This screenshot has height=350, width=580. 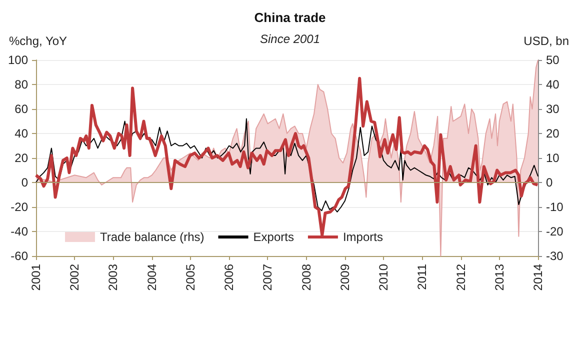 I want to click on y-tick-label: 40, so click(x=21, y=133).